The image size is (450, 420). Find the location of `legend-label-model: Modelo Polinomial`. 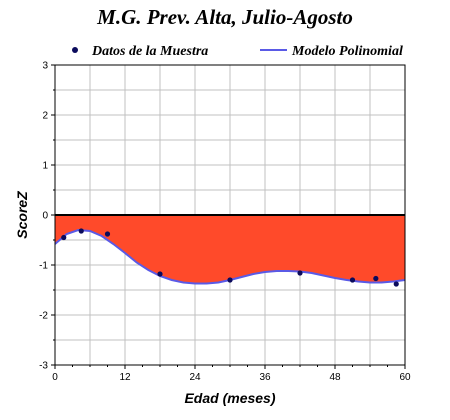

legend-label-model: Modelo Polinomial is located at coordinates (347, 51).